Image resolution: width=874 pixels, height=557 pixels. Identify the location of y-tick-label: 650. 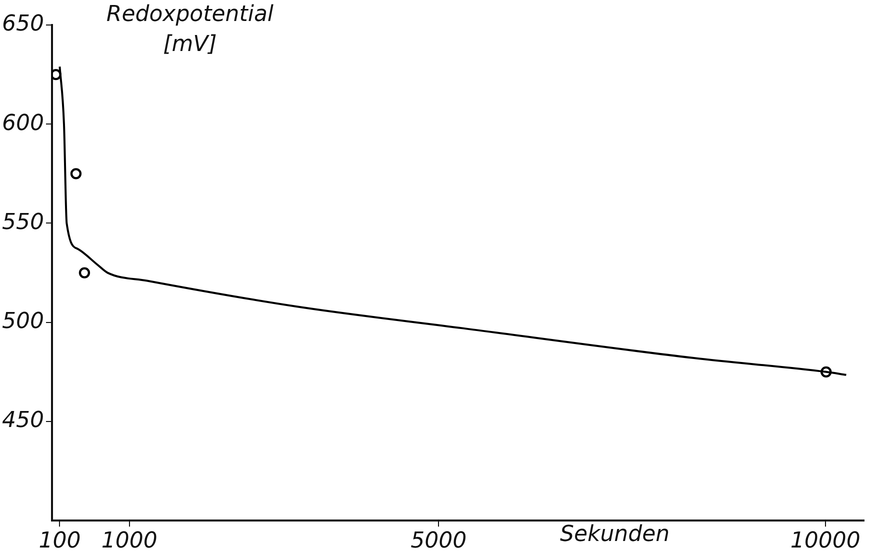
(23, 24).